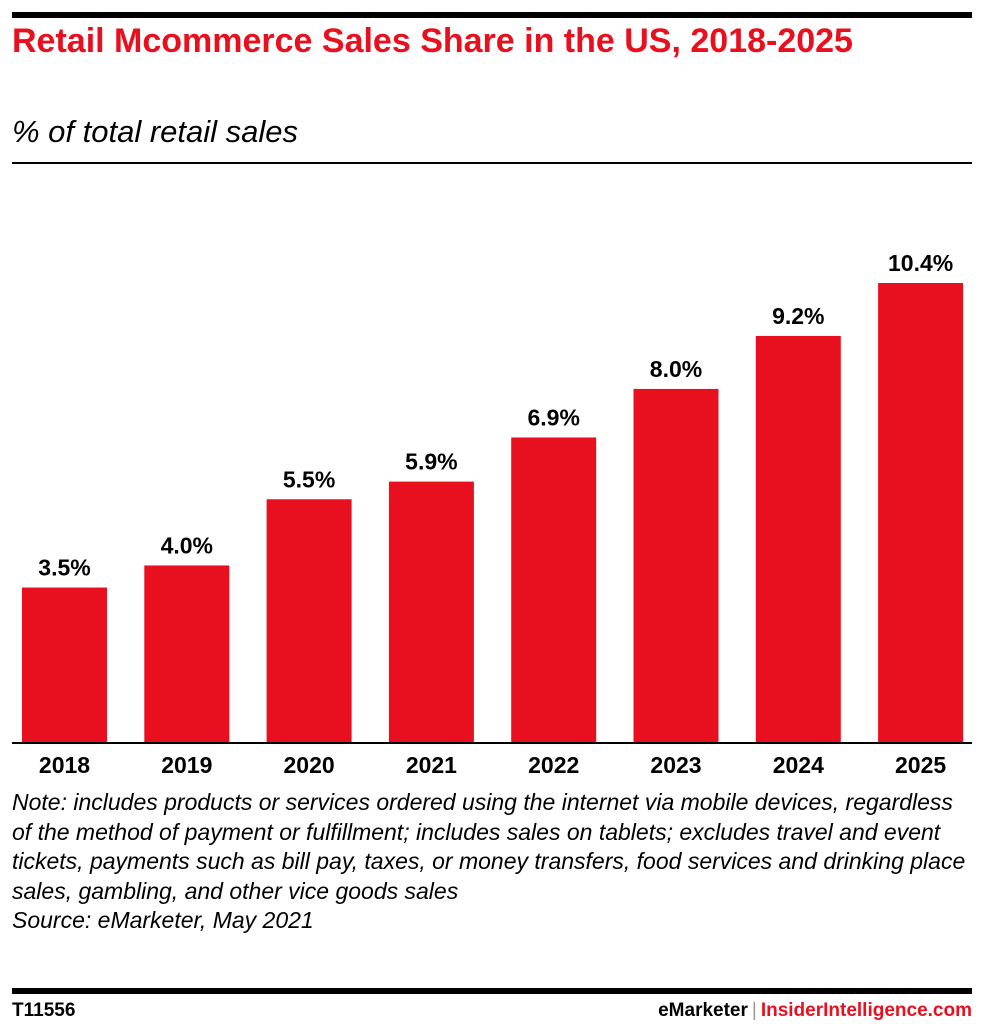  What do you see at coordinates (703, 1010) in the screenshot?
I see `emarketer-brand: eMarketer` at bounding box center [703, 1010].